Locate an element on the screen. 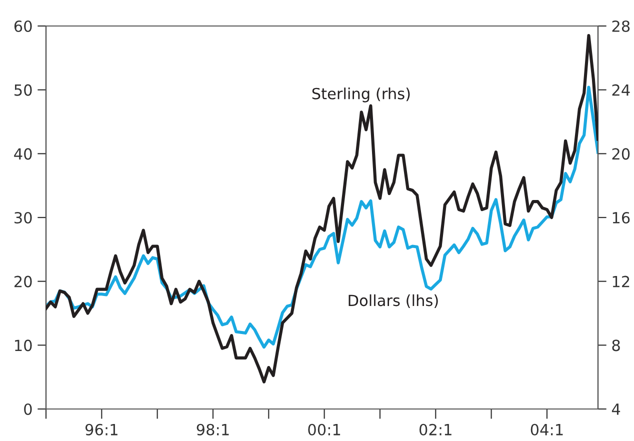  x-tick-label: 00:1 is located at coordinates (324, 430).